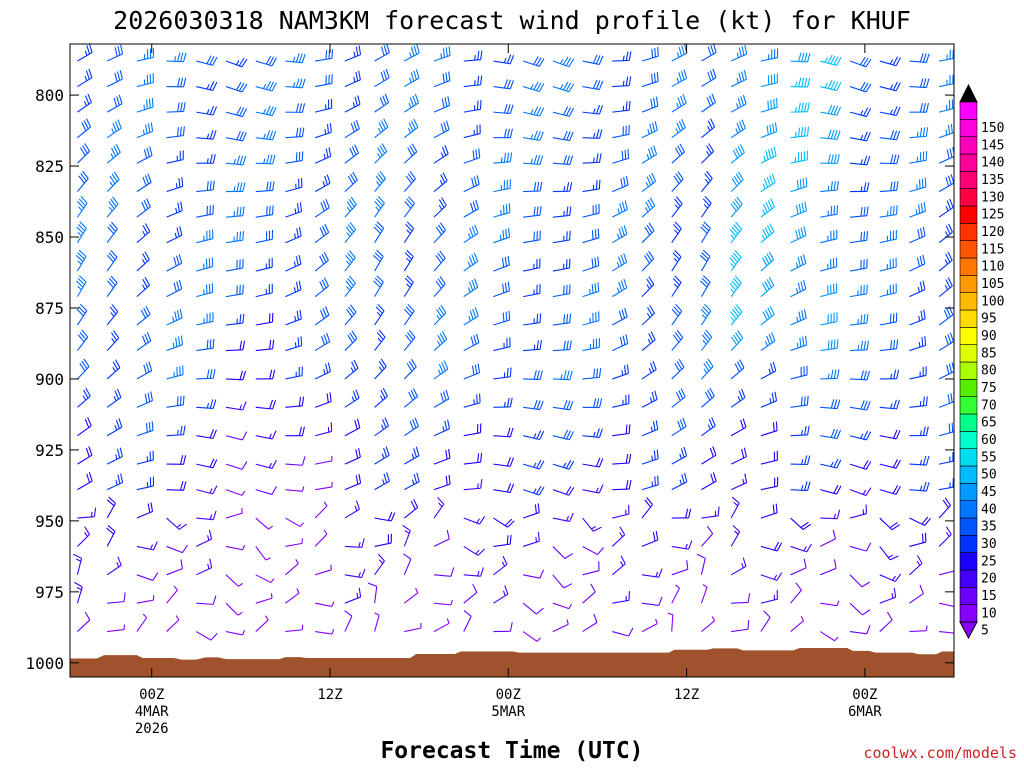  Describe the element at coordinates (865, 712) in the screenshot. I see `x-tick-label: 6MAR` at that location.